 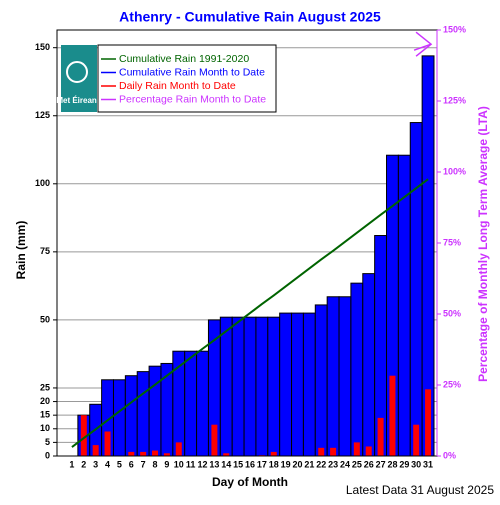 I want to click on y-tick-label: 100, so click(x=42, y=183).